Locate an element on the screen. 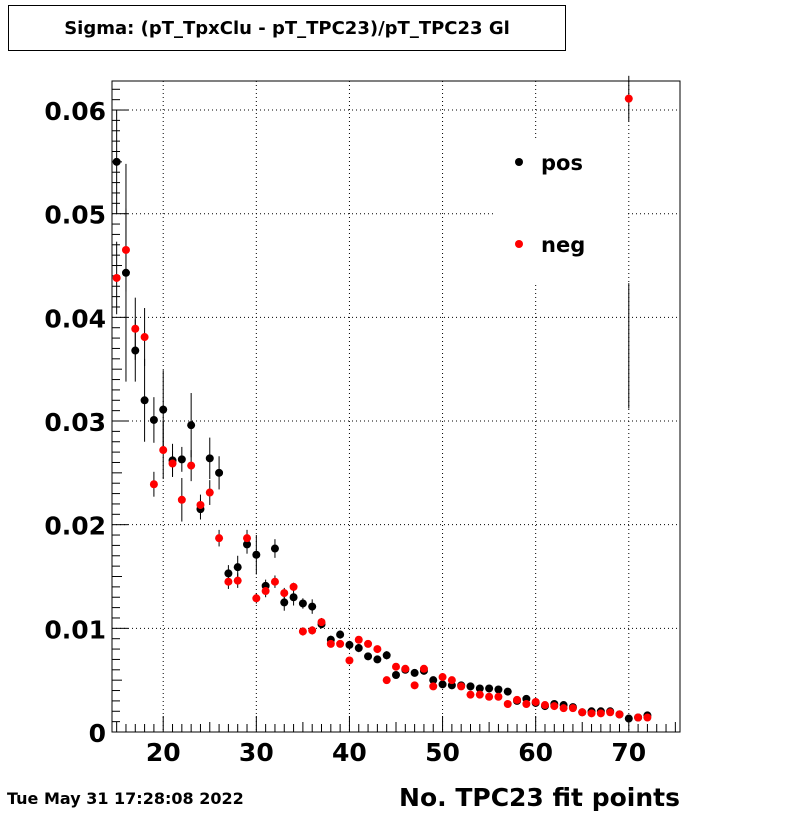 The height and width of the screenshot is (814, 800). x-tick-label: 20 is located at coordinates (163, 752).